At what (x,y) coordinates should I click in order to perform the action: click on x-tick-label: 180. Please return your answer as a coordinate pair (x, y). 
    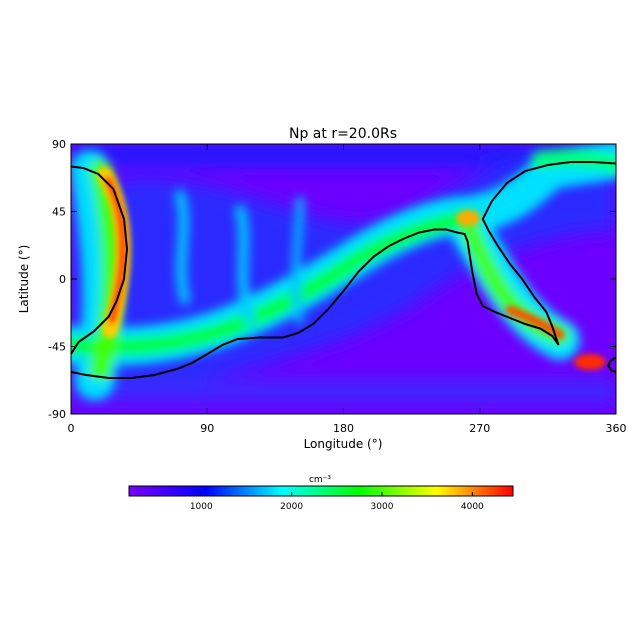
    Looking at the image, I should click on (343, 428).